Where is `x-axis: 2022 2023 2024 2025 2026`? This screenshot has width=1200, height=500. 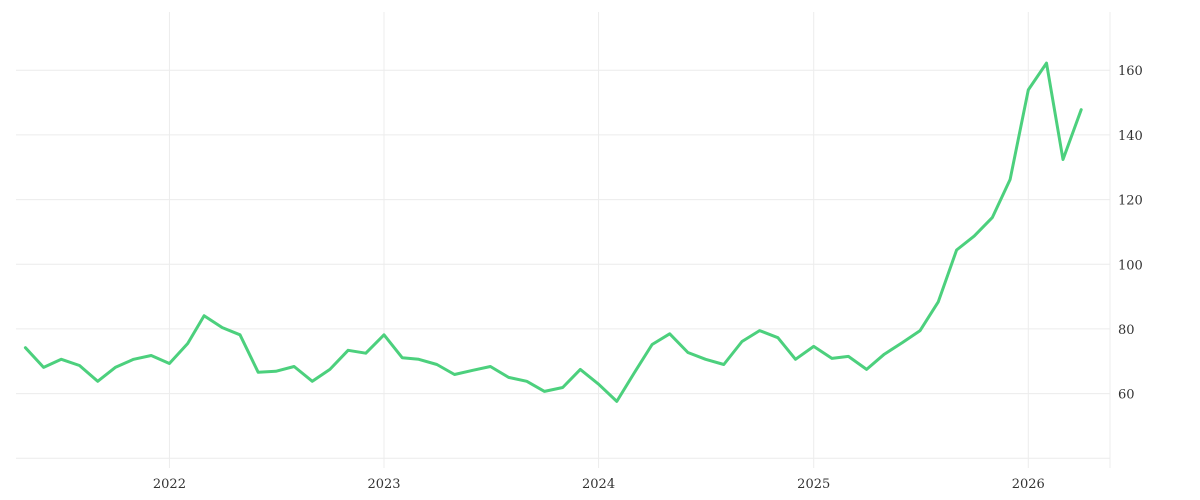 x-axis: 2022 2023 2024 2025 2026 is located at coordinates (599, 484).